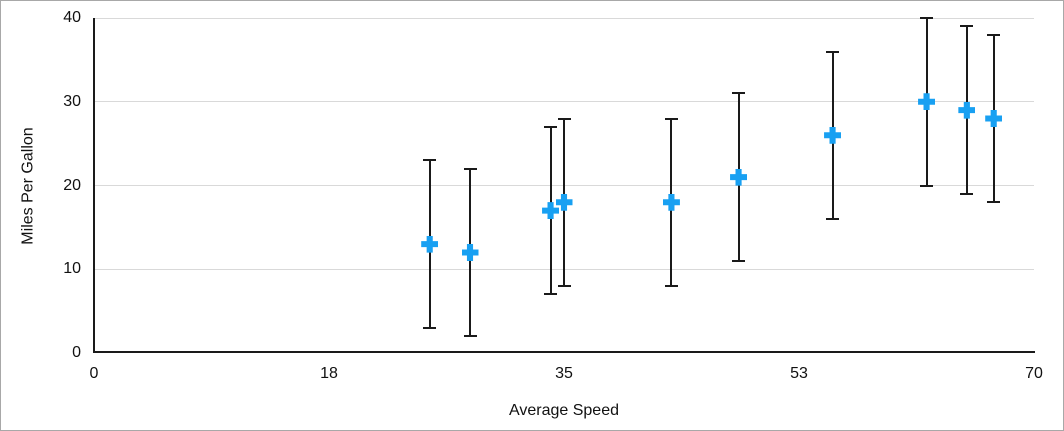 Image resolution: width=1064 pixels, height=431 pixels. I want to click on x-axis-title: Average Speed, so click(563, 410).